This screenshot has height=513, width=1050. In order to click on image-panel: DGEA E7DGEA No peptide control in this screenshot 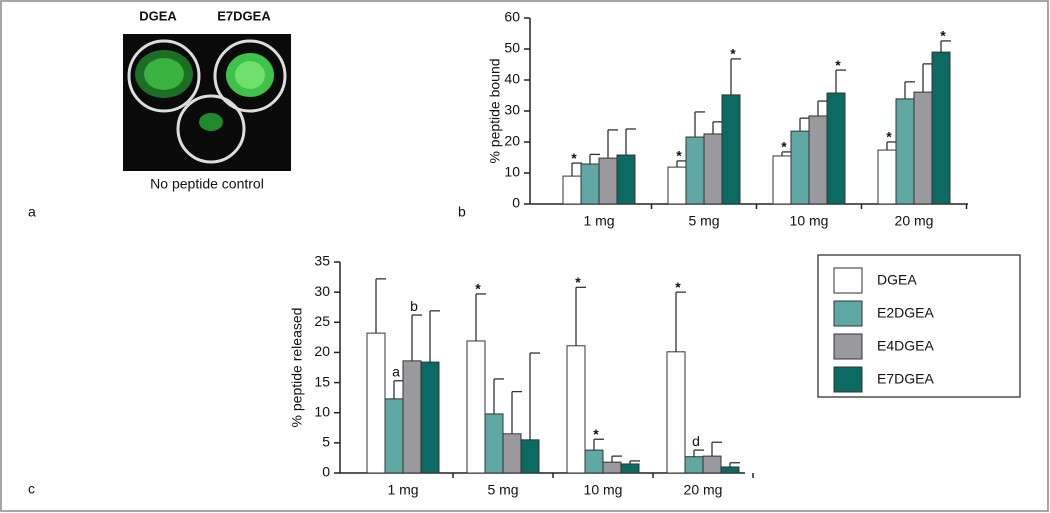, I will do `click(207, 100)`.